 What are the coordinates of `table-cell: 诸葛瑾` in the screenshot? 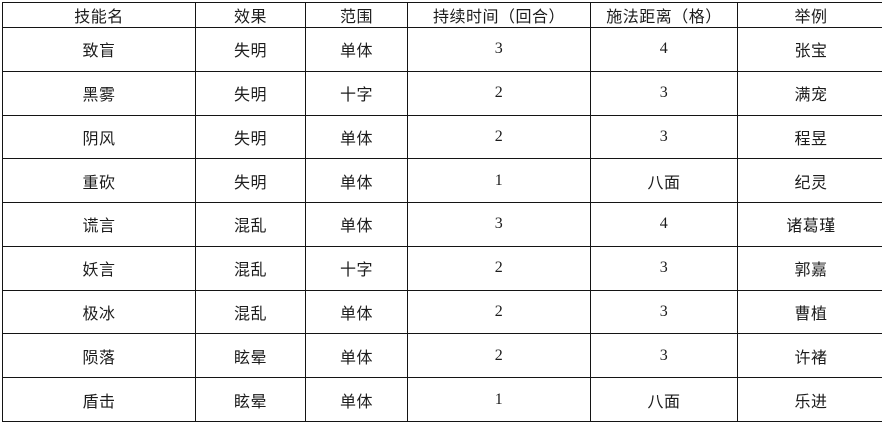 It's located at (810, 225).